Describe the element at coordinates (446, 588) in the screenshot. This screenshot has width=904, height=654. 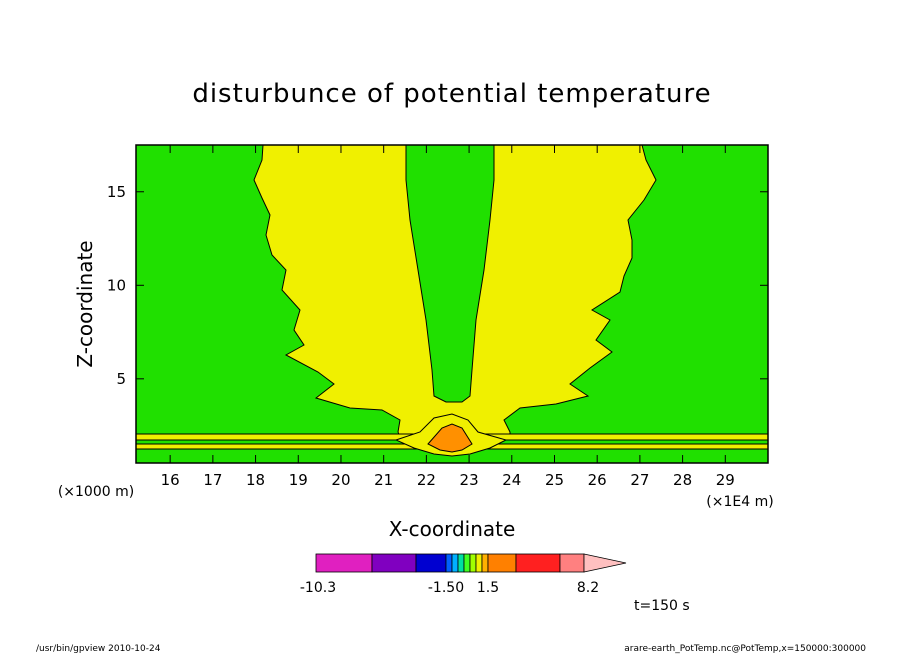
I see `colorbar-label: -1.50` at that location.